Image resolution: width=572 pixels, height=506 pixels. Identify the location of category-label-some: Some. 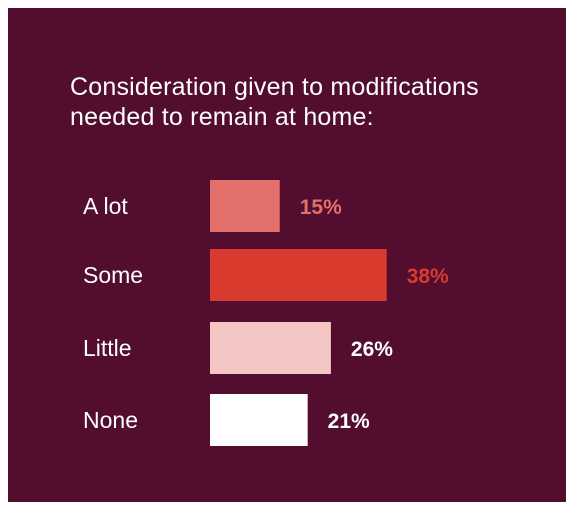
(113, 275).